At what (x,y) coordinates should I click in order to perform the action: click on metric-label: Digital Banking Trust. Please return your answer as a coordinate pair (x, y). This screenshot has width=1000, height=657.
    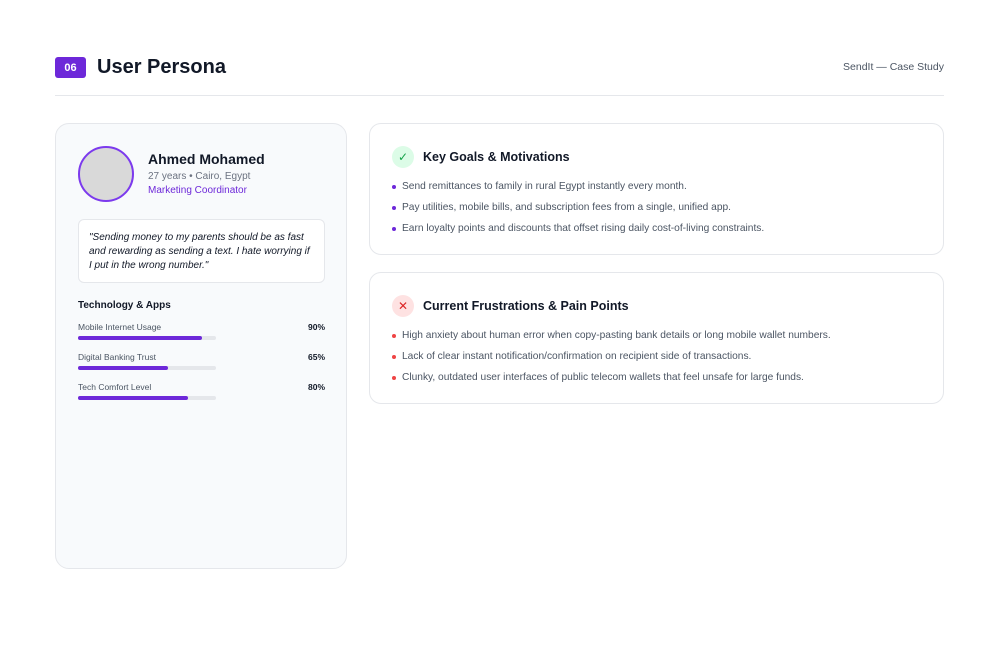
    Looking at the image, I should click on (117, 357).